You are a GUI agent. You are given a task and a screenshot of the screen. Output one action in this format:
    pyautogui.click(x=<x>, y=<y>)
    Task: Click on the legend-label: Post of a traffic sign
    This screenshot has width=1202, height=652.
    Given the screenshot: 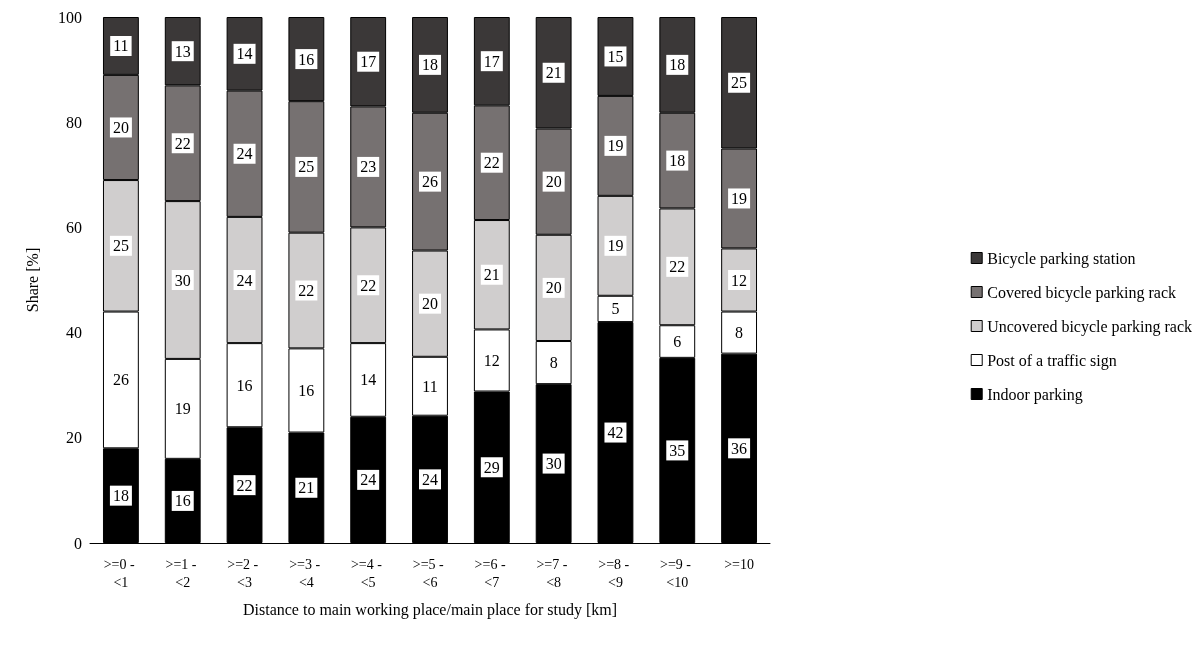 What is the action you would take?
    pyautogui.click(x=1052, y=360)
    